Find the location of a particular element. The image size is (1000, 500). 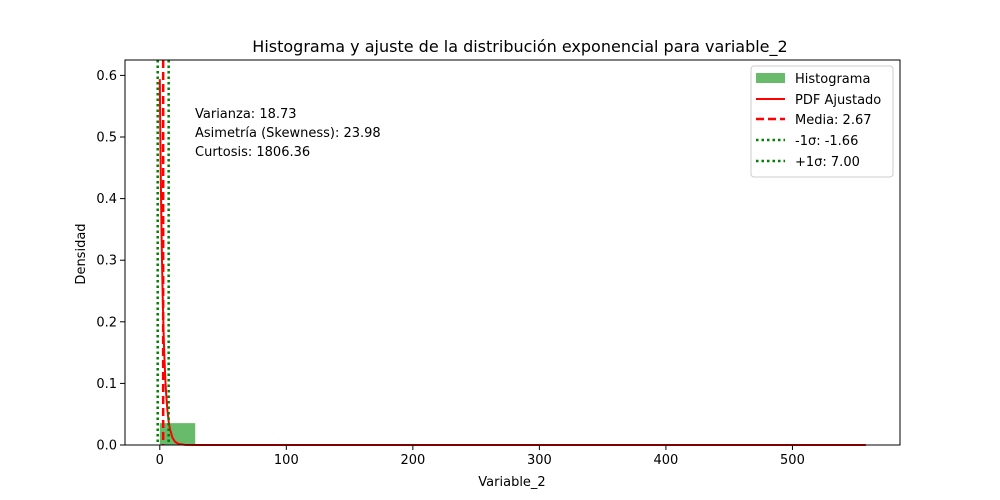

y-tick-label-5: 0.5 is located at coordinates (106, 138).